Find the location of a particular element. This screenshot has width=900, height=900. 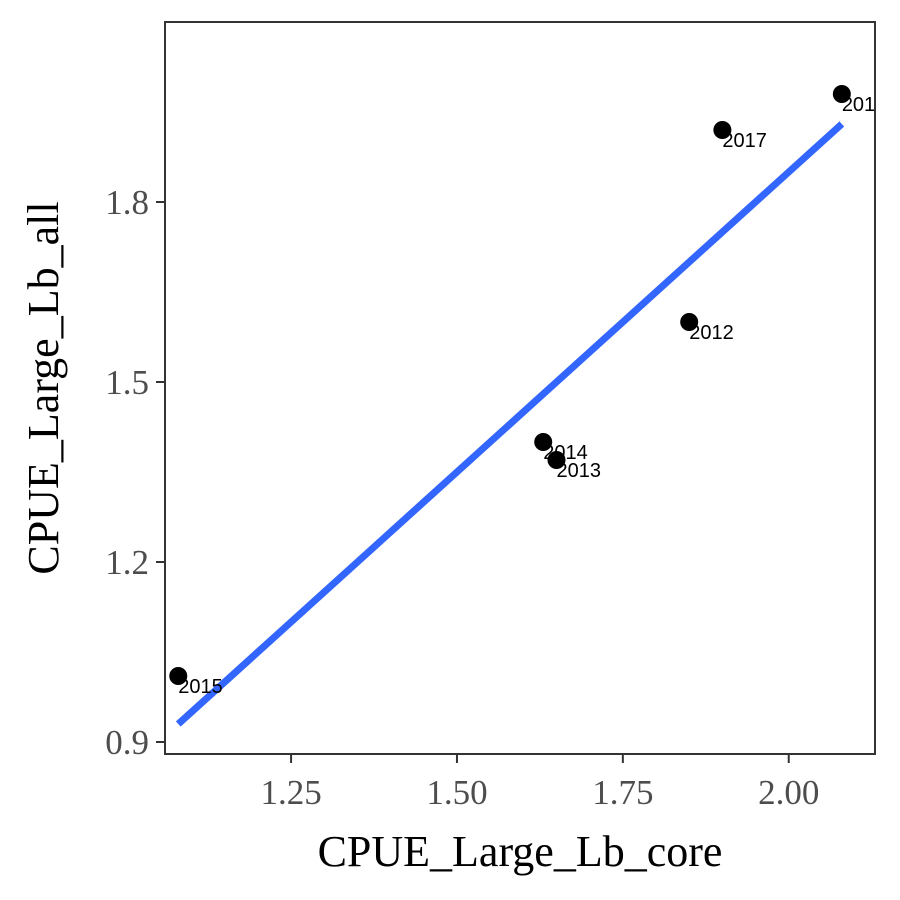

x-axis-title: CPUE_Large_Lb_core is located at coordinates (520, 851).